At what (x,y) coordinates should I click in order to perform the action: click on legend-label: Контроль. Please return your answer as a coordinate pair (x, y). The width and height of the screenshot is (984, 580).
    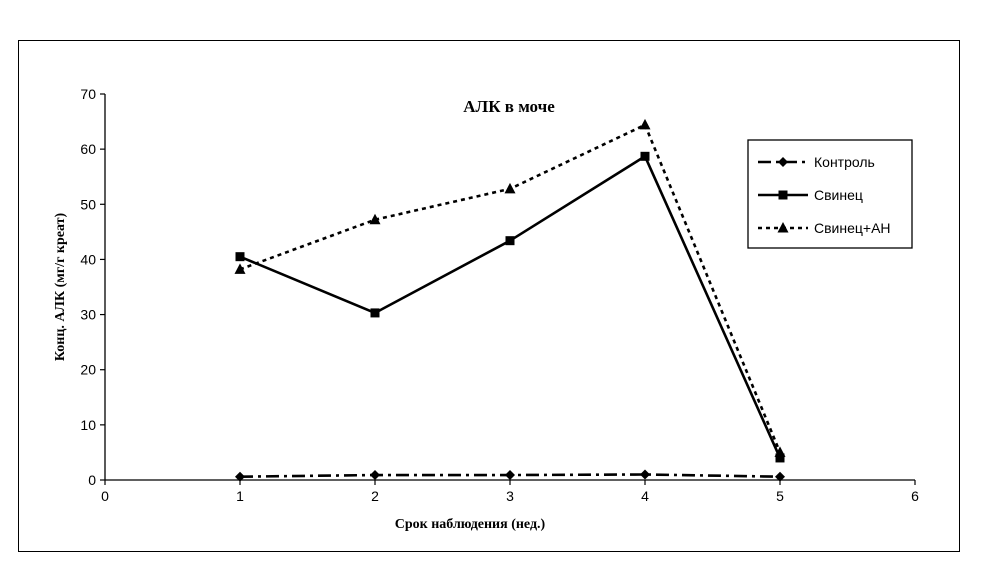
    Looking at the image, I should click on (844, 162).